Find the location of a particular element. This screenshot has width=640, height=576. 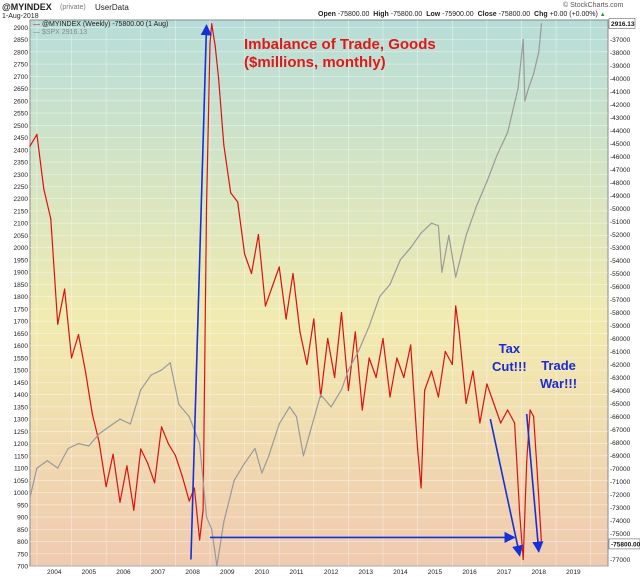

x-tick-label: 2008 is located at coordinates (192, 572).